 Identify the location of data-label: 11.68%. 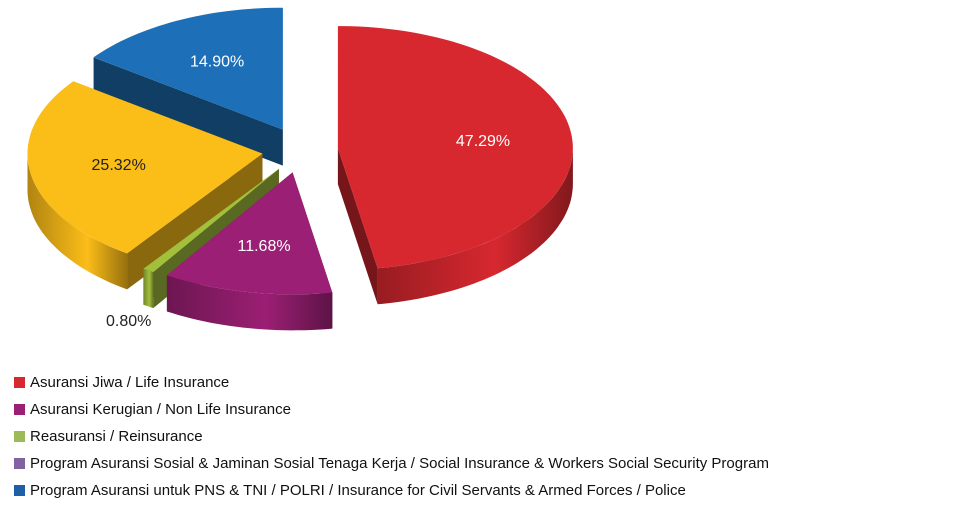
(264, 246).